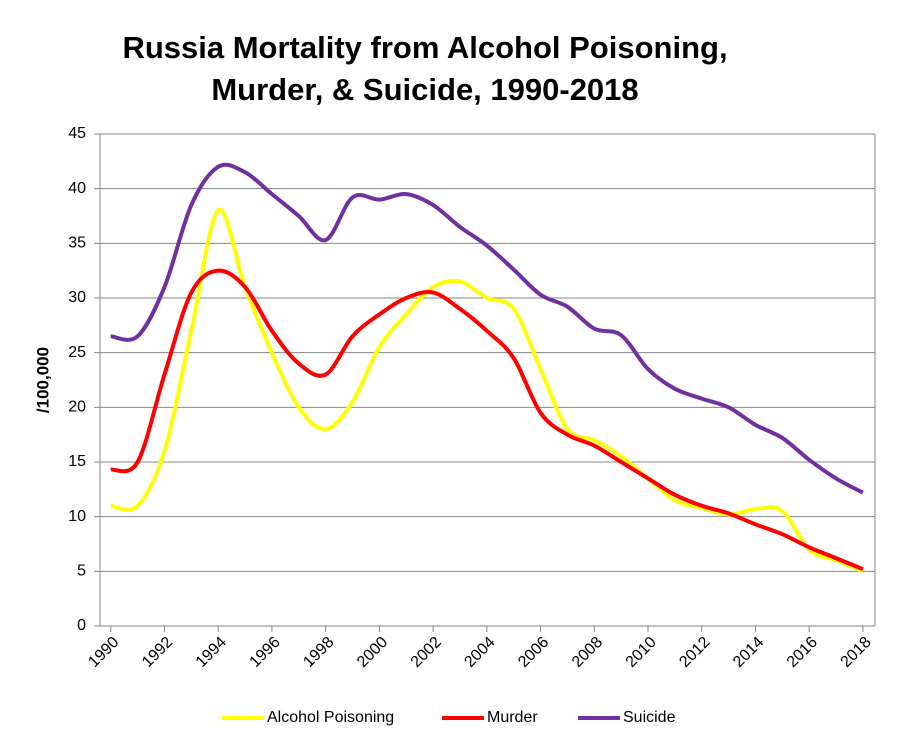 This screenshot has height=750, width=900. What do you see at coordinates (103, 652) in the screenshot?
I see `x-tick-label: 1990` at bounding box center [103, 652].